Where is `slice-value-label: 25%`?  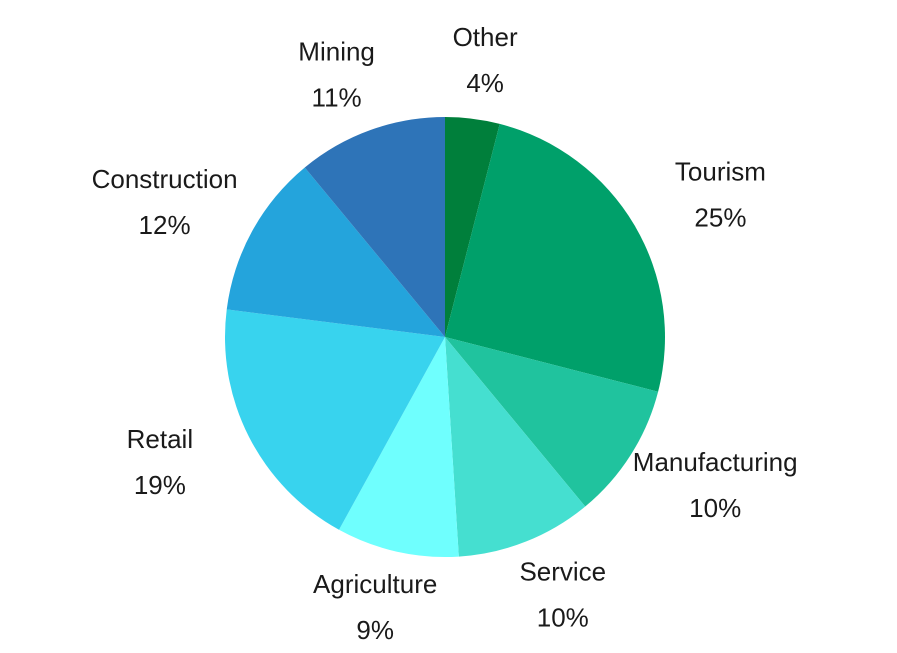
slice-value-label: 25% is located at coordinates (720, 217).